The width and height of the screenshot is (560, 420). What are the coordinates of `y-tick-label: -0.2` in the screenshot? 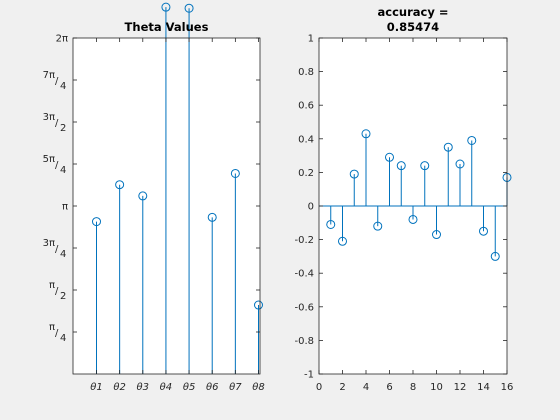 It's located at (304, 240).